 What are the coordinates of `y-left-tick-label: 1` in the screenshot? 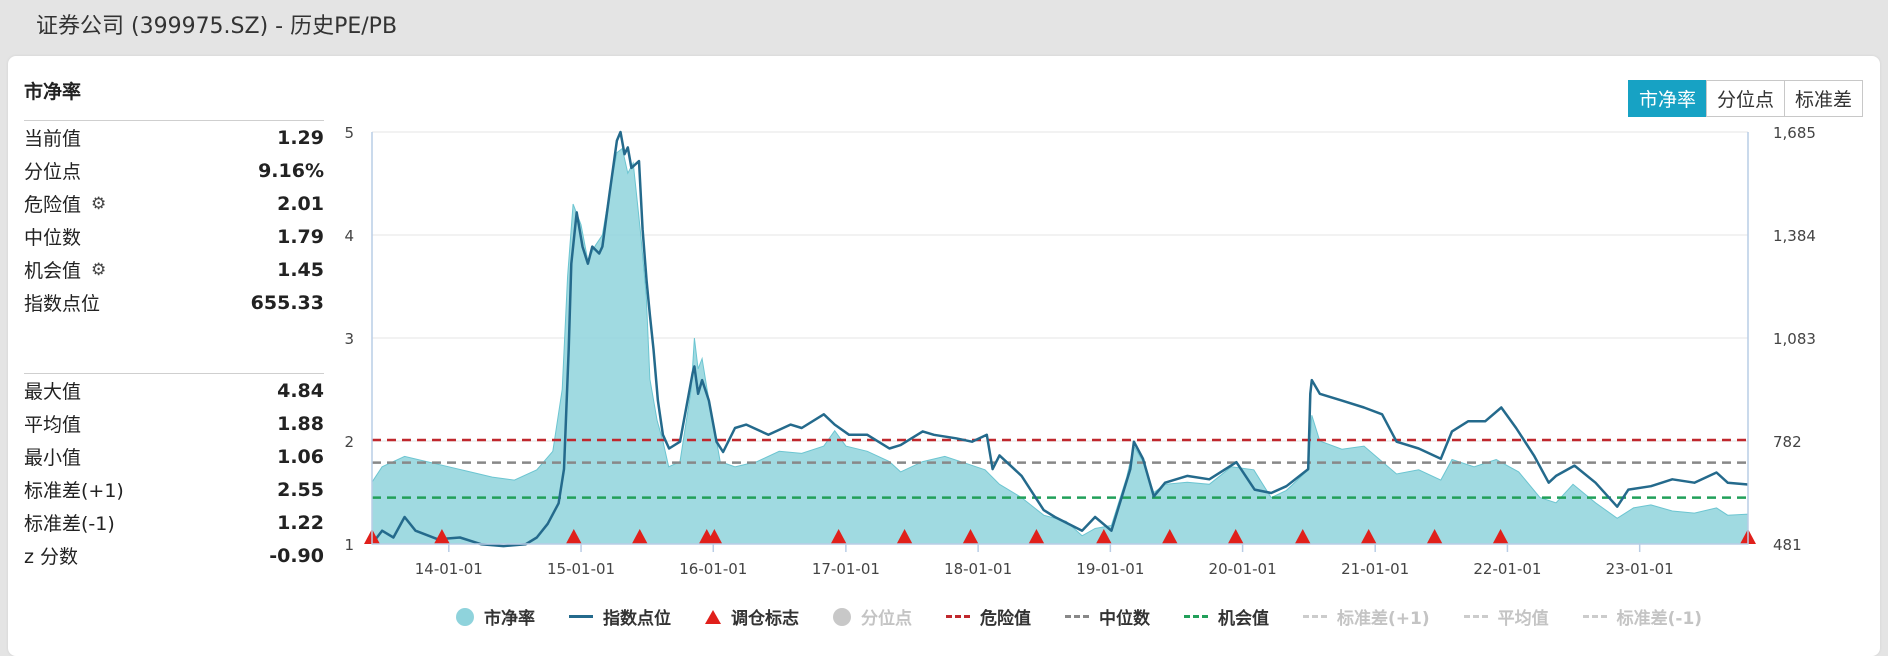 It's located at (349, 545).